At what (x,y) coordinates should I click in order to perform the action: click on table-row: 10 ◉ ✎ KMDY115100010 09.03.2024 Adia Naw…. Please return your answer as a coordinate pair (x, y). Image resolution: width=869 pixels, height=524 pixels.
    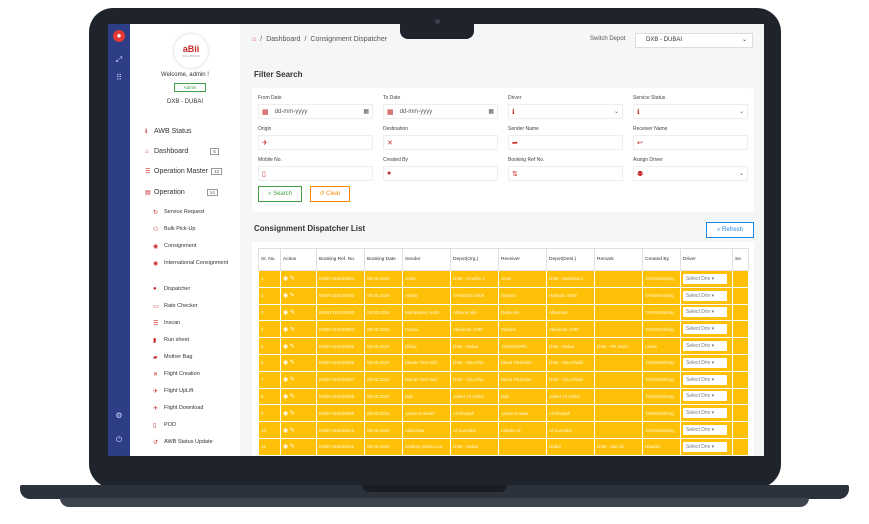
    Looking at the image, I should click on (503, 430).